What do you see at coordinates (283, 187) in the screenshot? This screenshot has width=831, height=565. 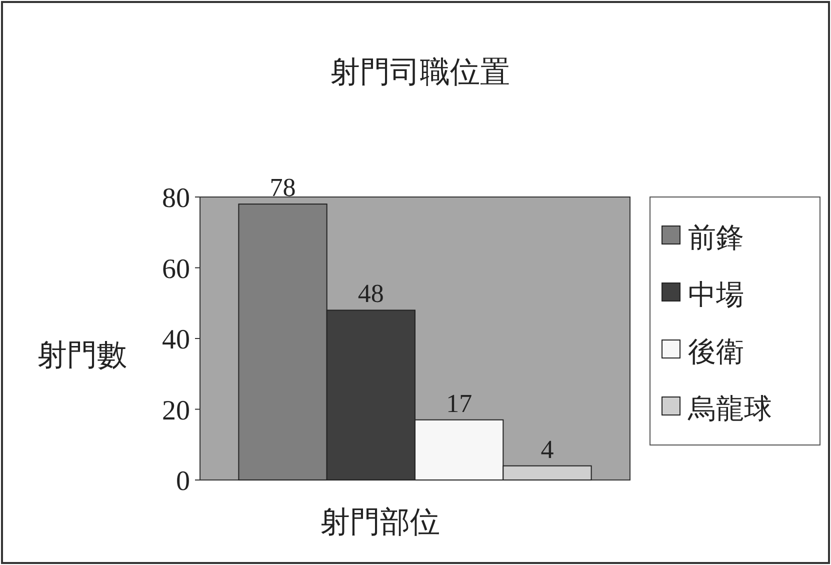 I see `data-label: 78` at bounding box center [283, 187].